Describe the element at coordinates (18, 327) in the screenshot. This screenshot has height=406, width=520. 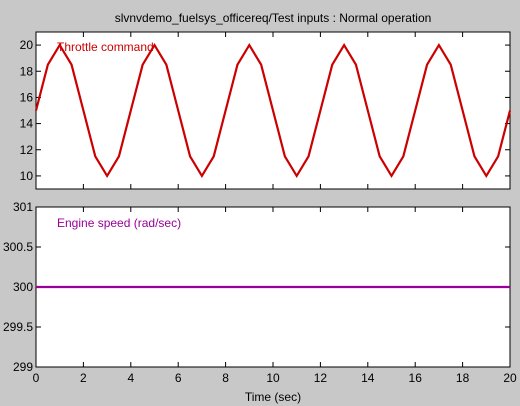
I see `y-tick-label: 299.5` at that location.